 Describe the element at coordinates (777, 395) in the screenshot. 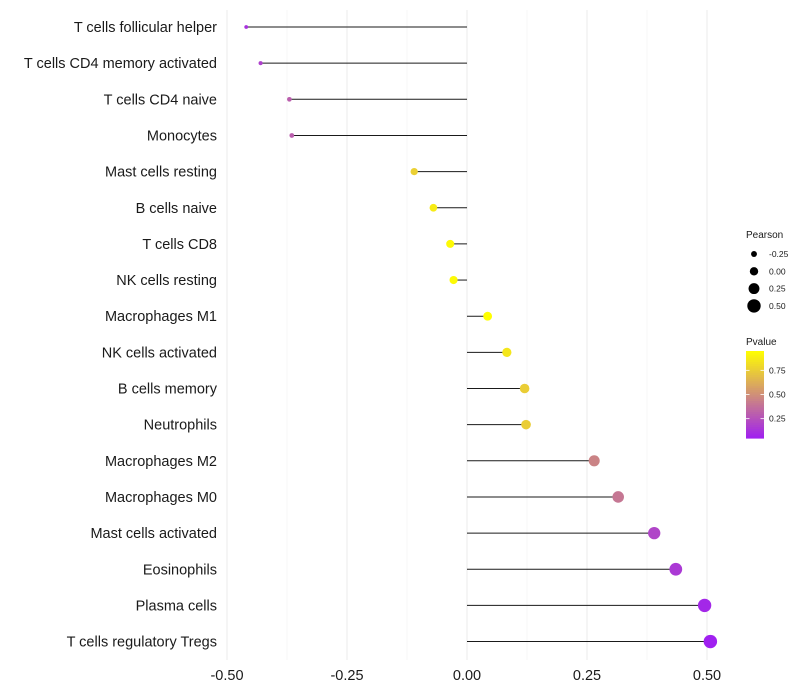

I see `color-legend-label: 0.50` at that location.